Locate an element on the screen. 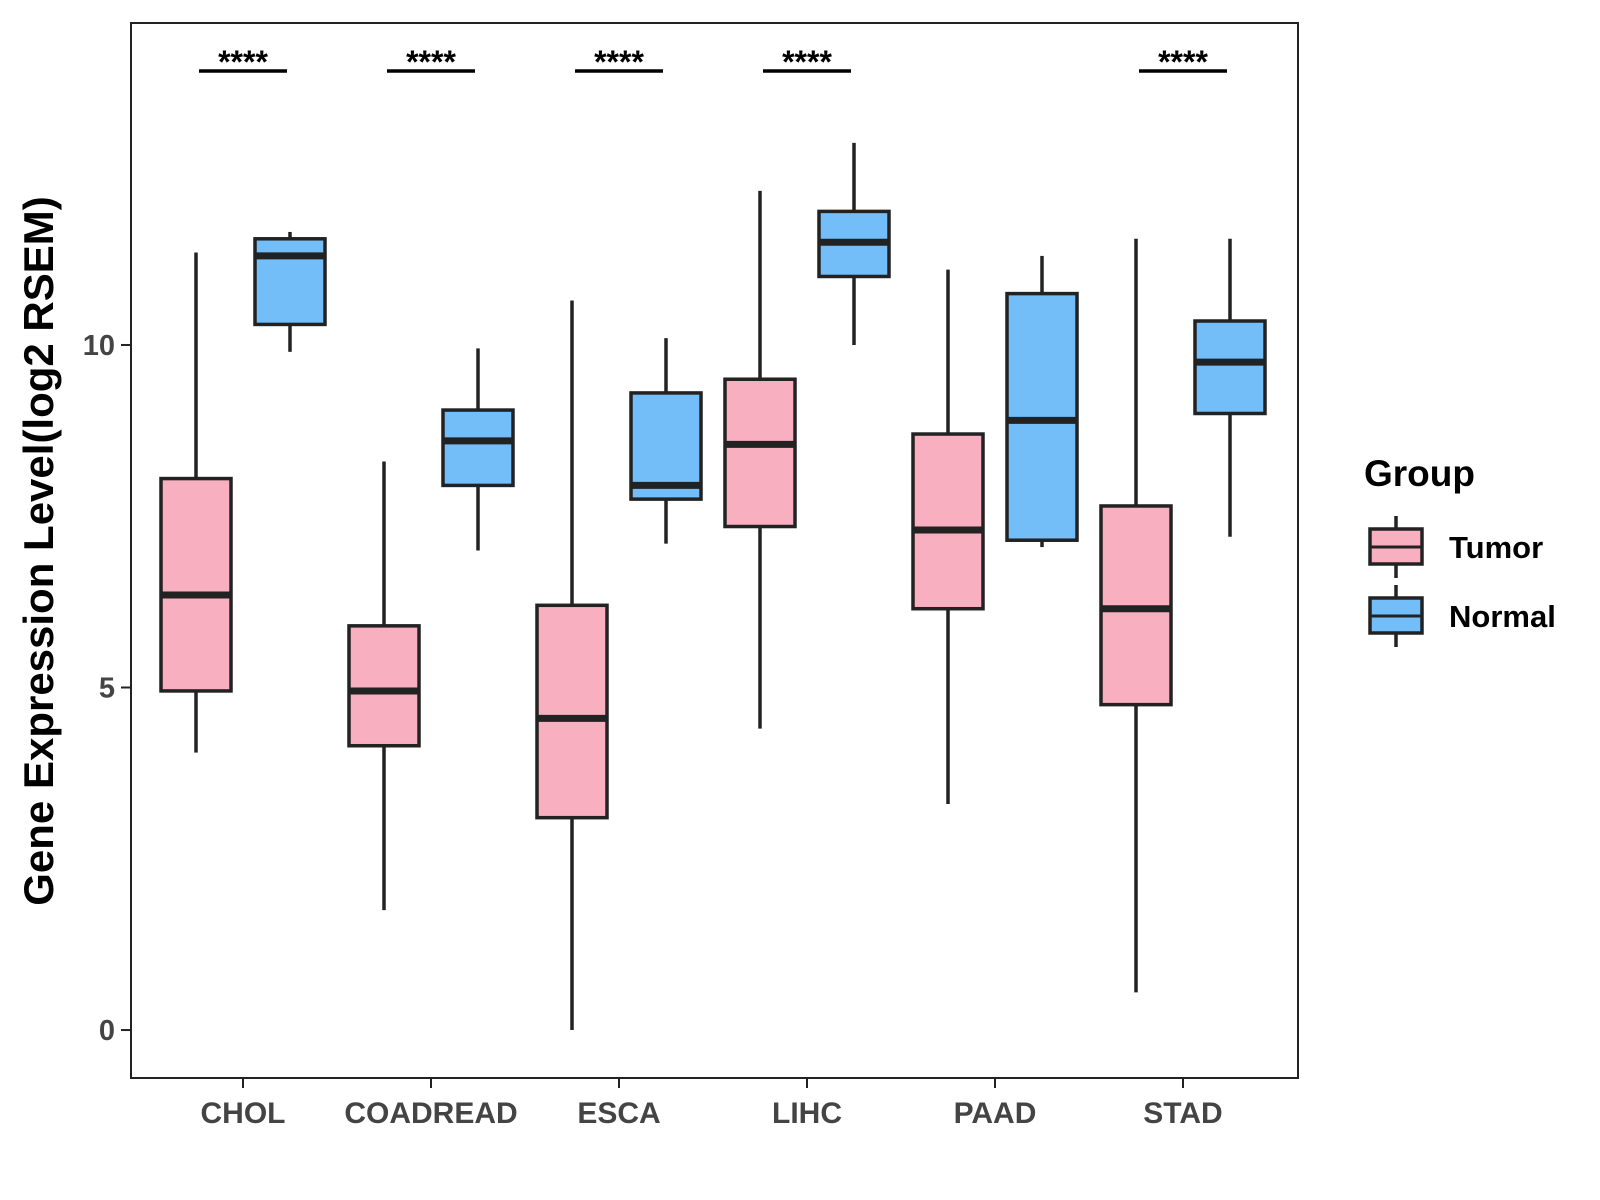  box-tumor-coadread is located at coordinates (384, 686).